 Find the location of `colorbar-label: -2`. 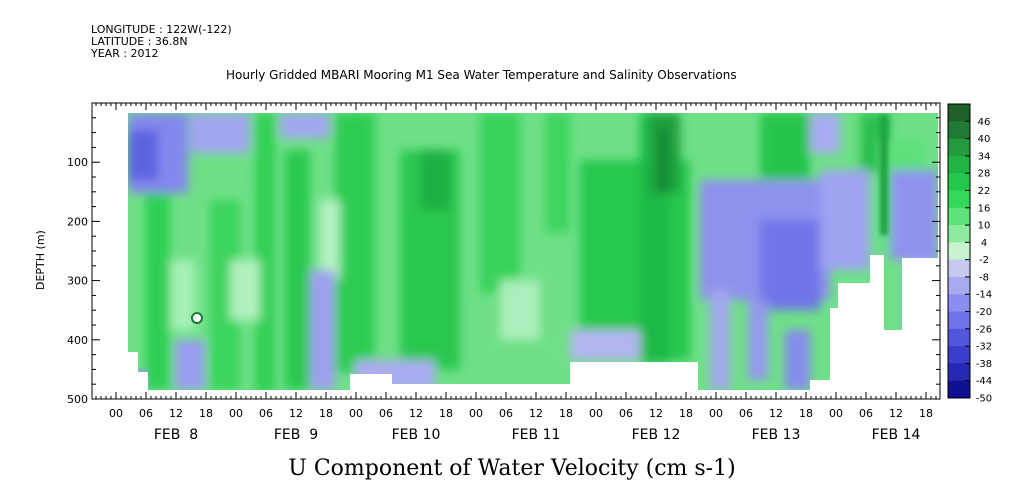

colorbar-label: -2 is located at coordinates (984, 260).